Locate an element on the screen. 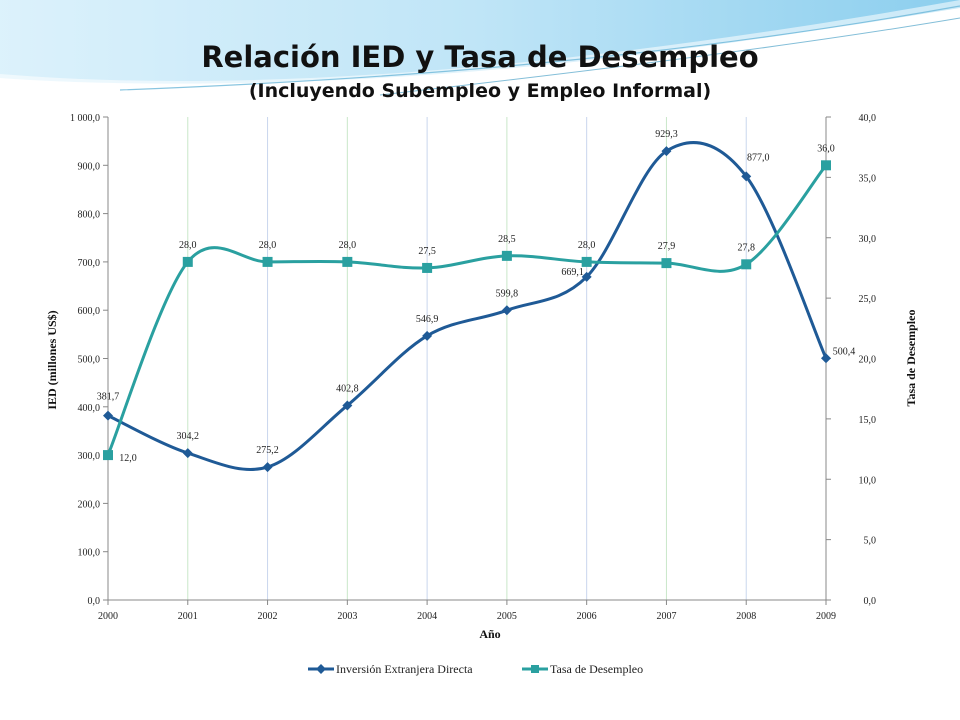 The height and width of the screenshot is (720, 960). y2-tick-label: 20,0 is located at coordinates (868, 360).